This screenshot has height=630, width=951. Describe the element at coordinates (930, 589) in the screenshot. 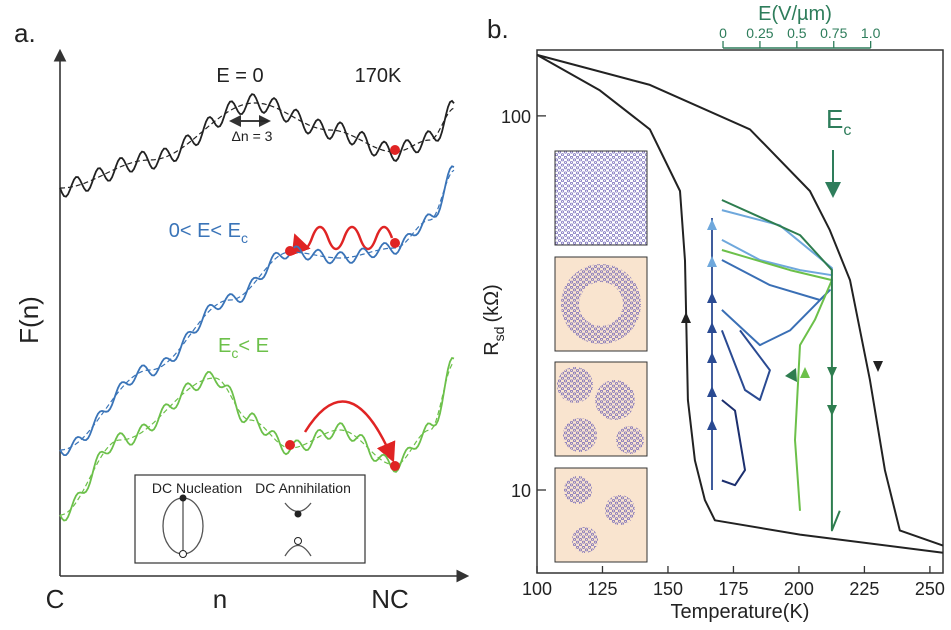

I see `x-tick-label: 250` at that location.